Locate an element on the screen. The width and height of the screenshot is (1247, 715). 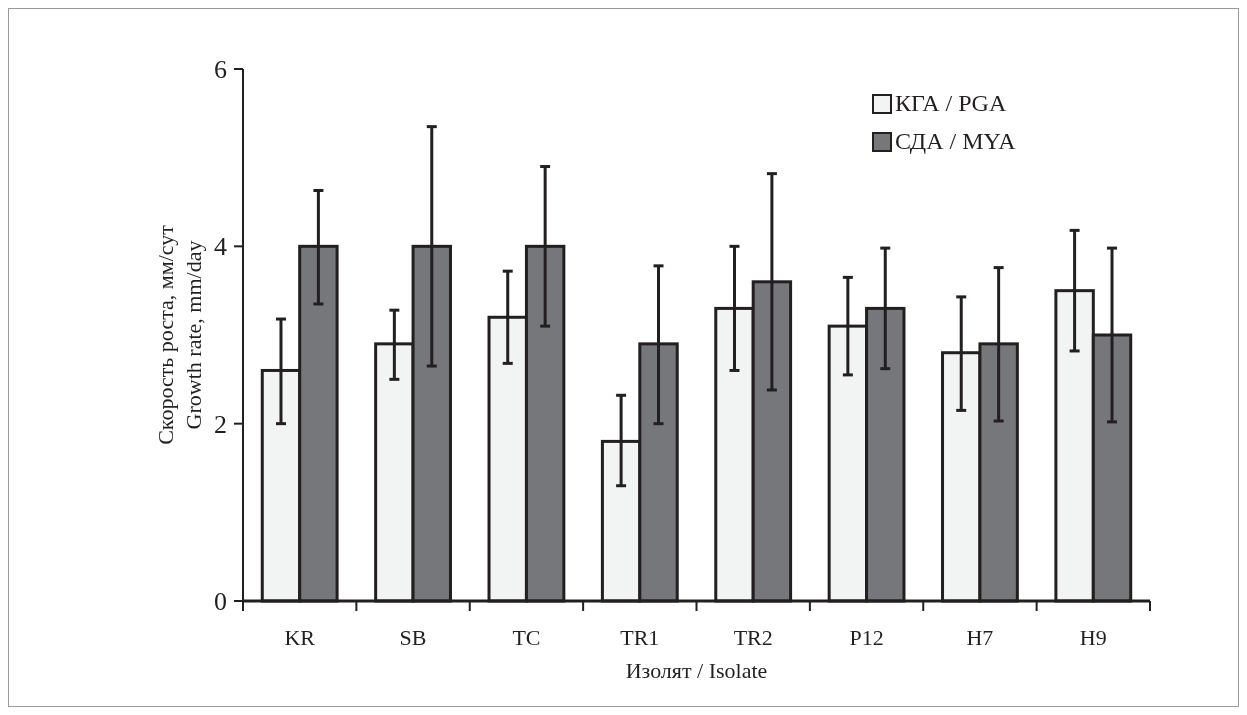
y-tick-label: 2 is located at coordinates (220, 424).